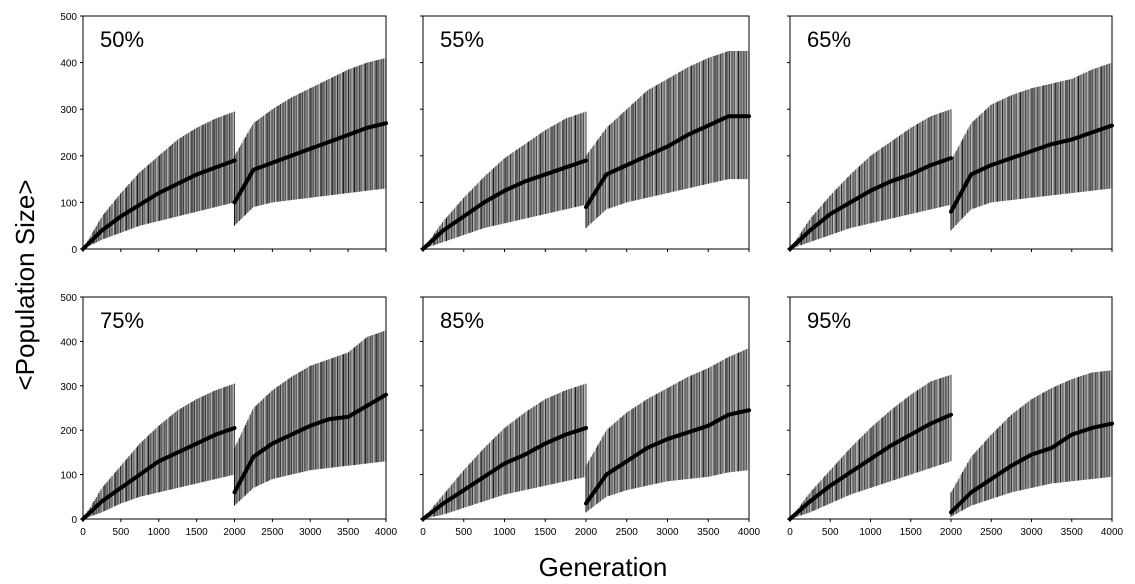 This screenshot has width=1135, height=584. What do you see at coordinates (603, 567) in the screenshot?
I see `x-axis-title: Generation` at bounding box center [603, 567].